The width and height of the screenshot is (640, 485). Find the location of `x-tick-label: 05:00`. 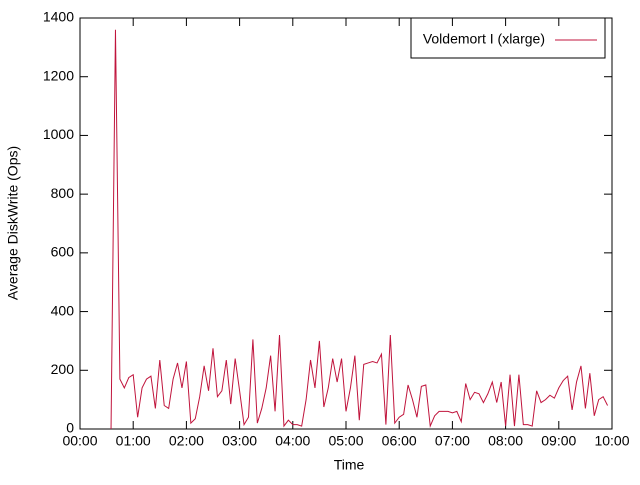

x-tick-label: 05:00 is located at coordinates (345, 441).